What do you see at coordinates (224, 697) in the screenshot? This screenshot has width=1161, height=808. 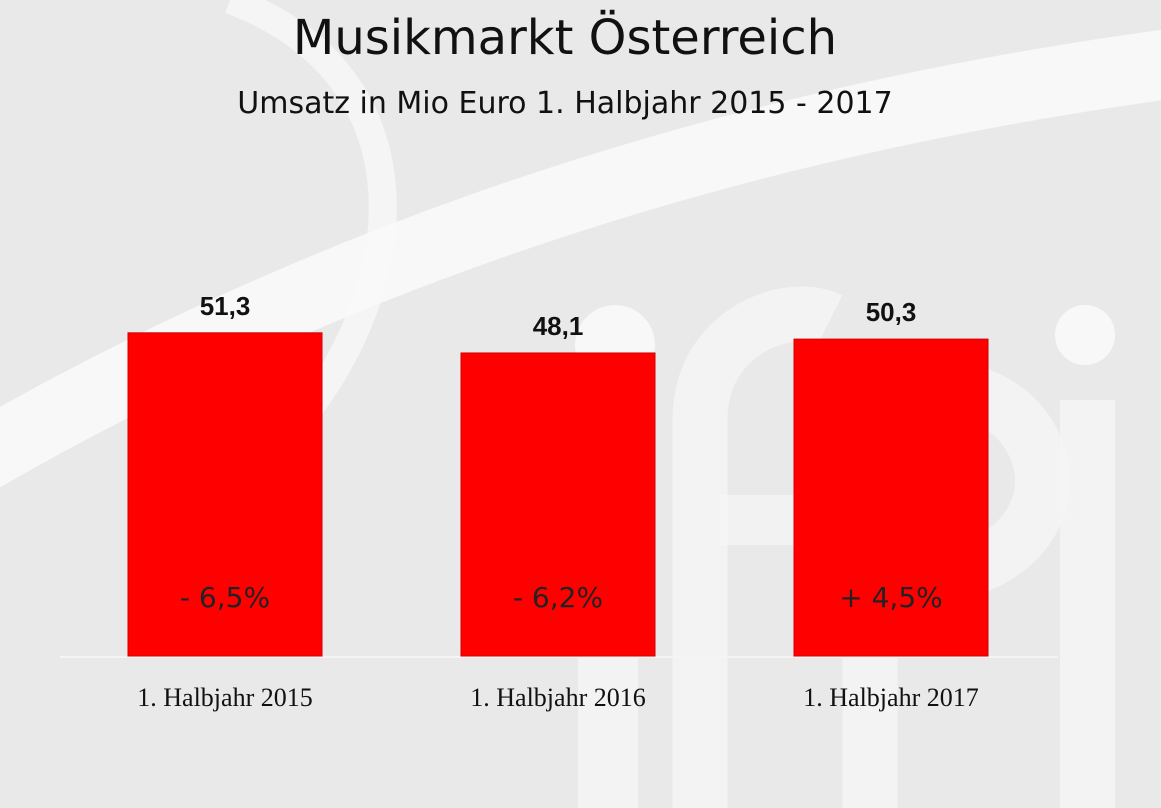 I see `x-tick-label: 1. Halbjahr 2015` at bounding box center [224, 697].